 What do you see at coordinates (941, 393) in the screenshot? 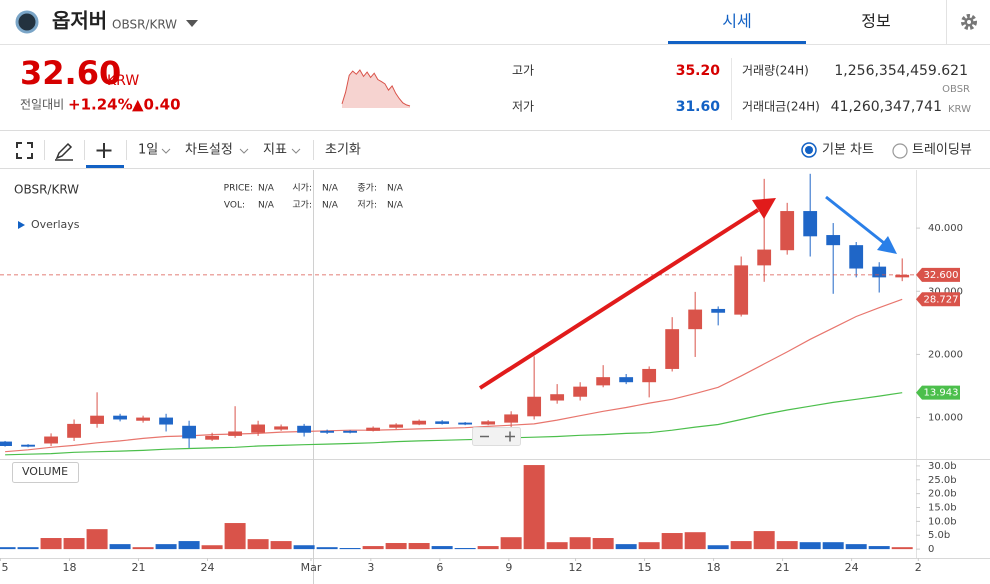
I see `price-tag-label: 13.943` at bounding box center [941, 393].